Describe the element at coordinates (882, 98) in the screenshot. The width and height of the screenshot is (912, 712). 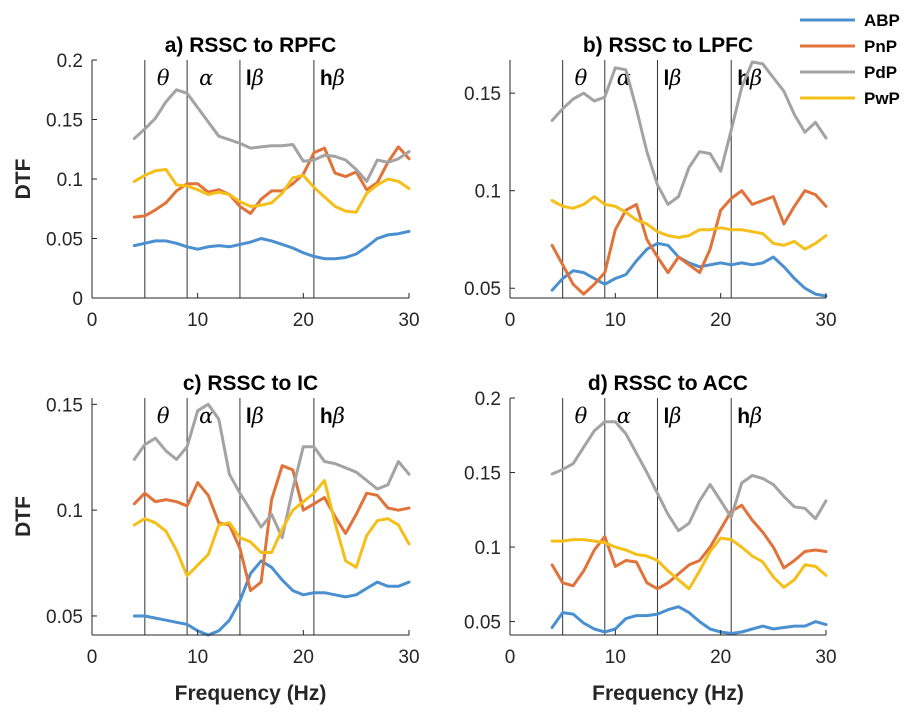
I see `legend-label-pwp: PwP` at that location.